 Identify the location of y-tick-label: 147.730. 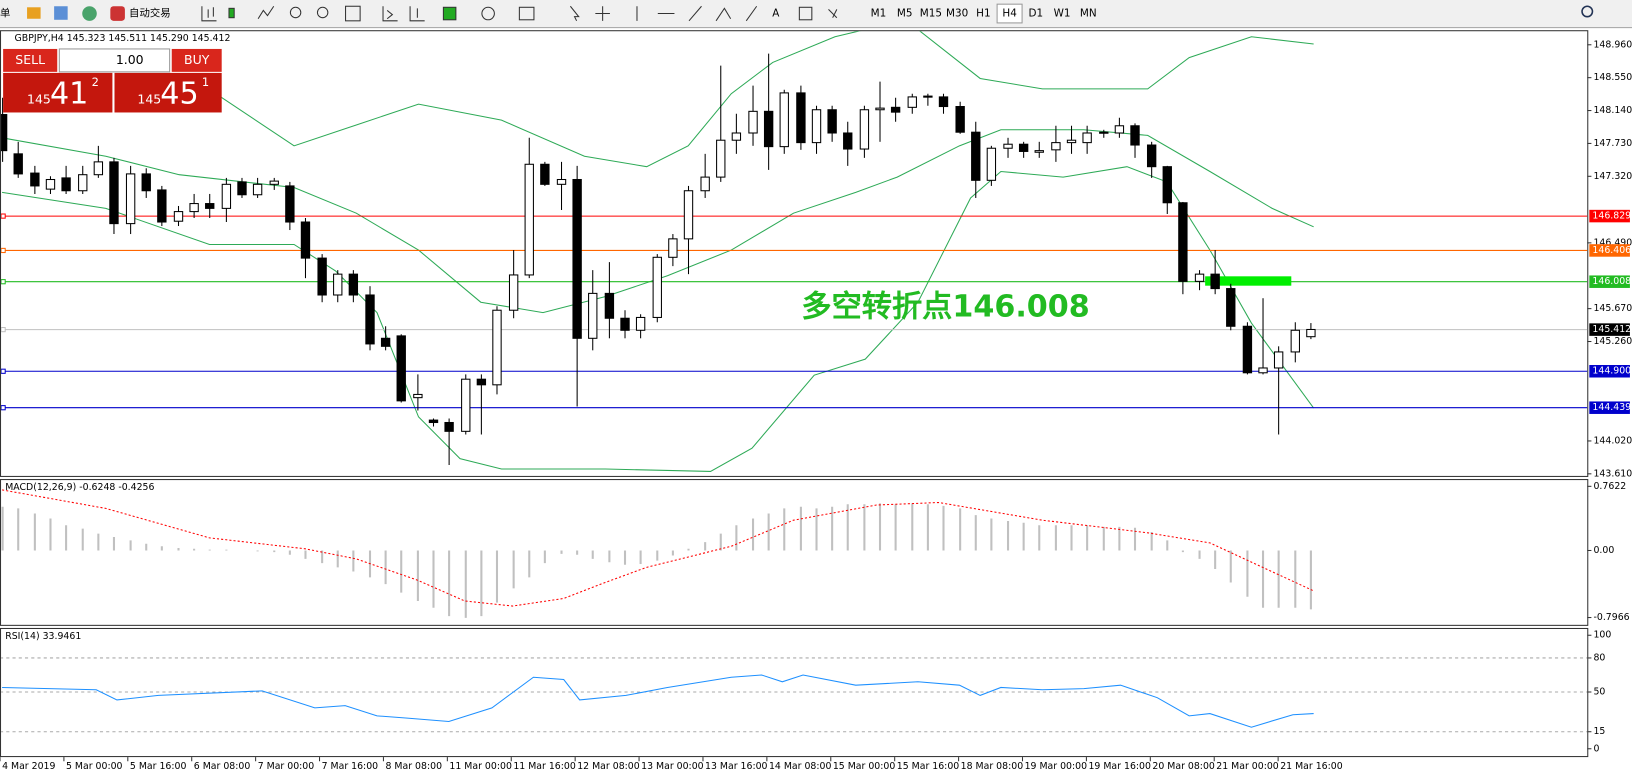
(1612, 143).